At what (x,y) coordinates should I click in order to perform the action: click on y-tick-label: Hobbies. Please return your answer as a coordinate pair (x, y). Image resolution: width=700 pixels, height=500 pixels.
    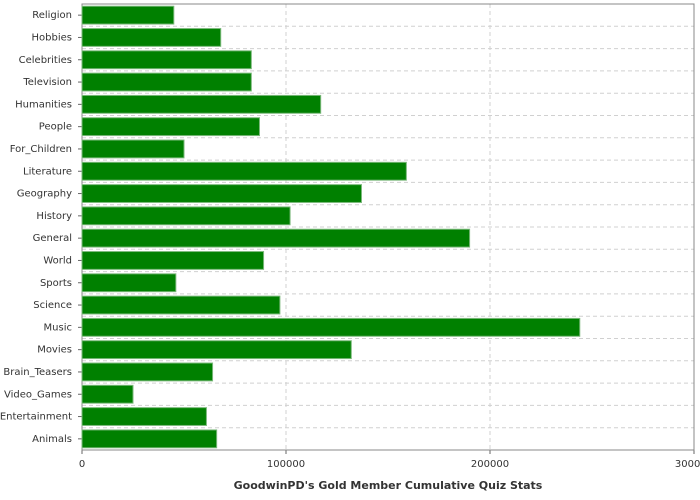
    Looking at the image, I should click on (52, 37).